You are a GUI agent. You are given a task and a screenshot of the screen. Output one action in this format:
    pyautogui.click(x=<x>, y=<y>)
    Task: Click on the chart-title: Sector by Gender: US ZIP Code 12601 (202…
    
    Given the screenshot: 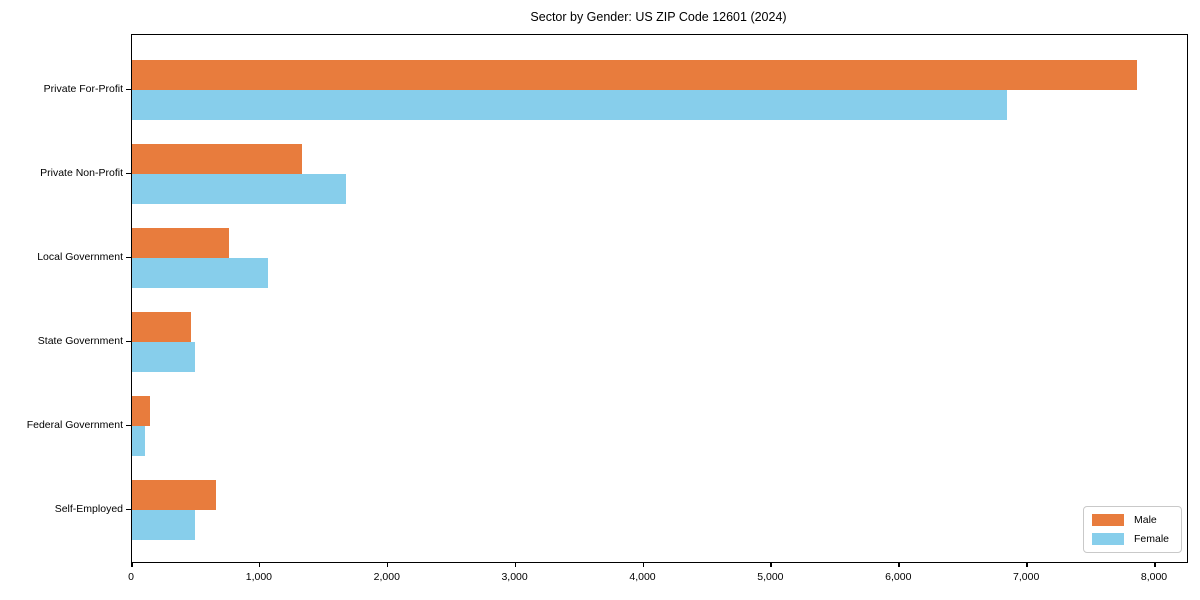 What is the action you would take?
    pyautogui.click(x=658, y=17)
    